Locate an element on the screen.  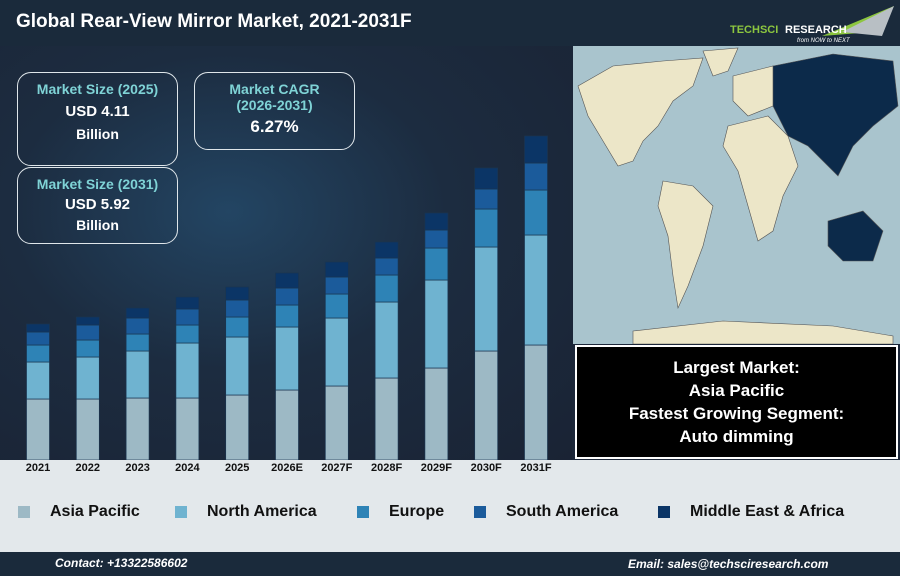
legend-item: North America is located at coordinates (246, 512).